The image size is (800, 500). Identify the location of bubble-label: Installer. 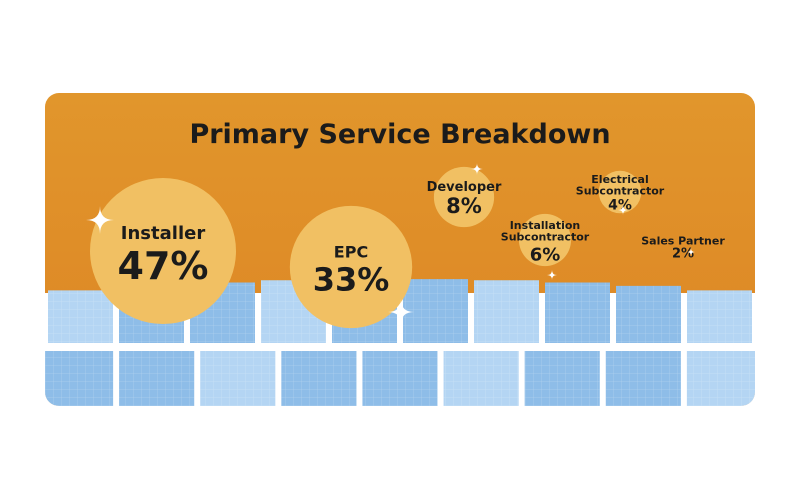
(163, 233).